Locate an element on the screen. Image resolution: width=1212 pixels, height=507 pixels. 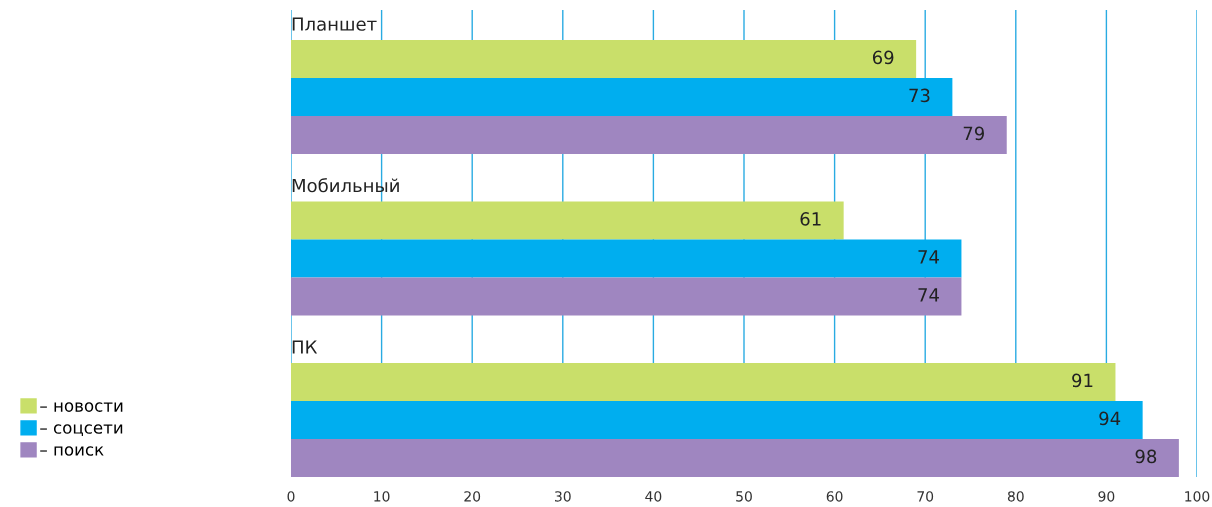
x-tick-label: 80 is located at coordinates (1015, 496).